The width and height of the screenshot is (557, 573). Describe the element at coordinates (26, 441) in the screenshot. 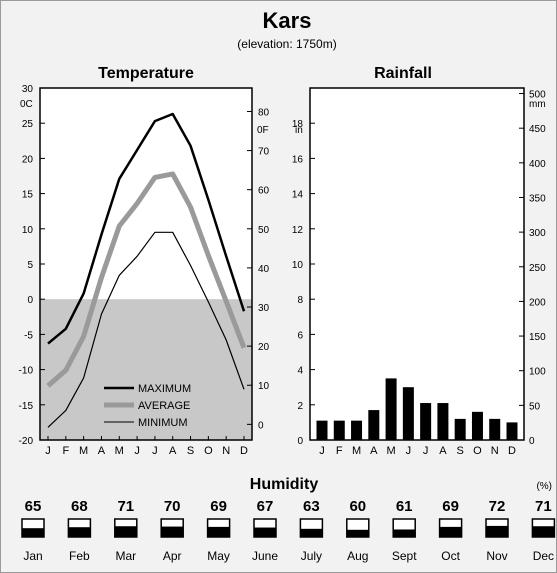

I see `celsius-tick-label: -20` at that location.